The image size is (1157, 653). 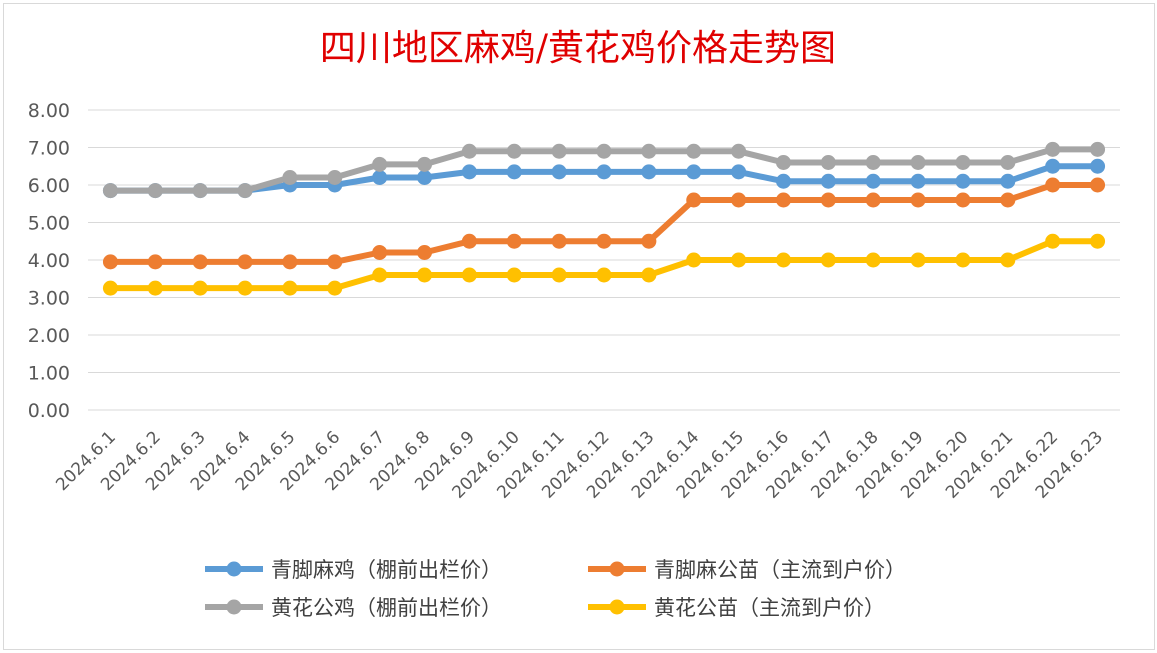 I want to click on series-line, so click(x=604, y=223).